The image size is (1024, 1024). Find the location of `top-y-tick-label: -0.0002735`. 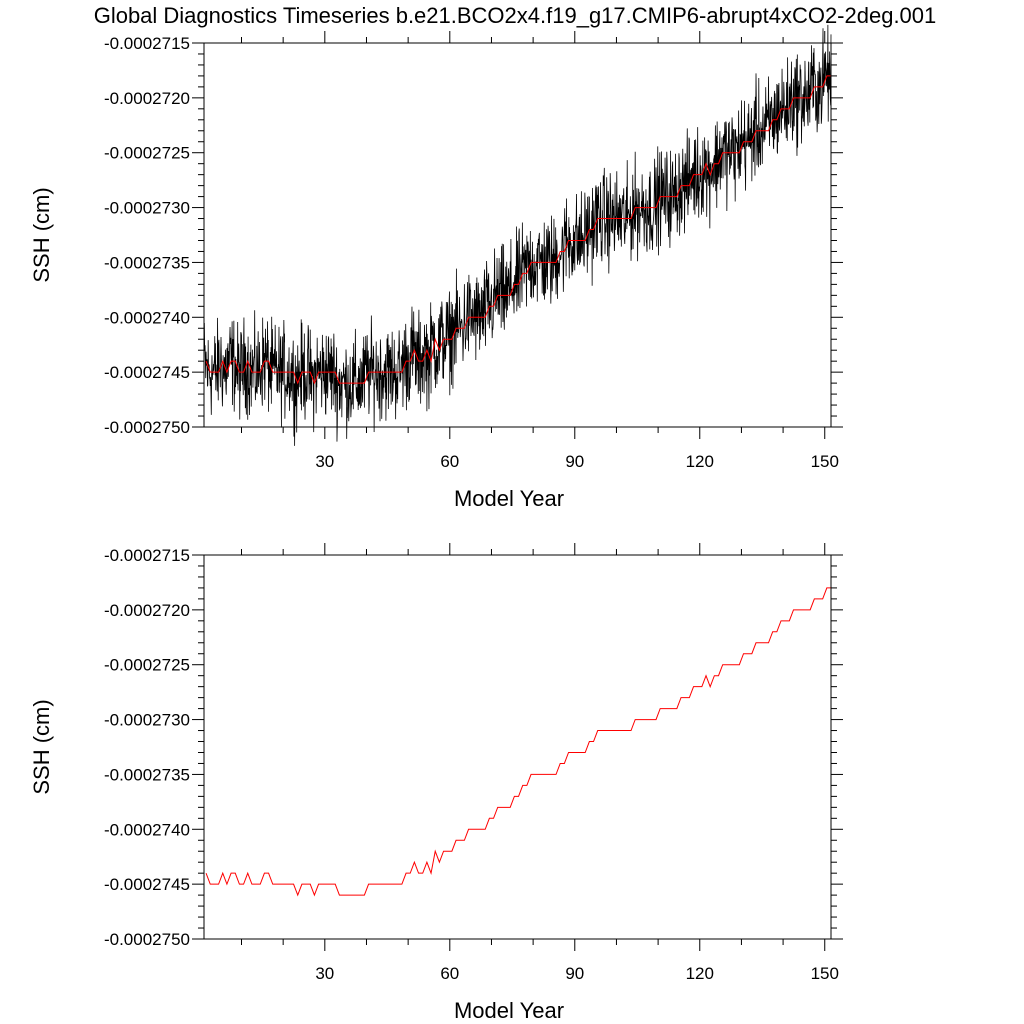

top-y-tick-label: -0.0002735 is located at coordinates (147, 262).